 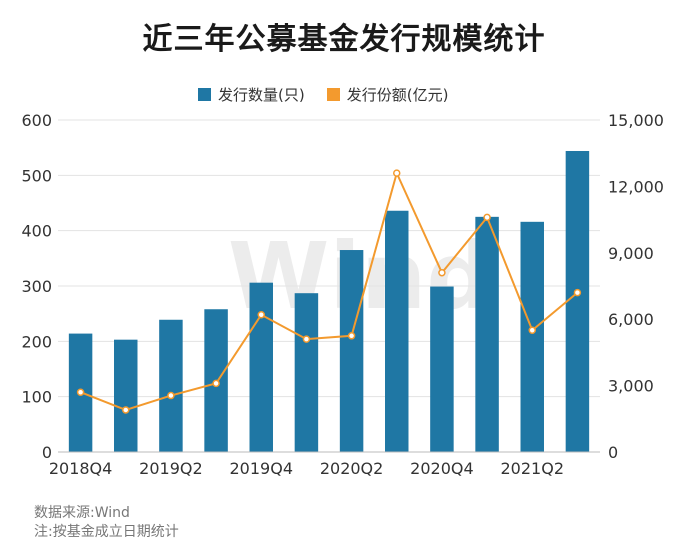 I want to click on legend-item-share: 发行份额(亿元), so click(x=387, y=94).